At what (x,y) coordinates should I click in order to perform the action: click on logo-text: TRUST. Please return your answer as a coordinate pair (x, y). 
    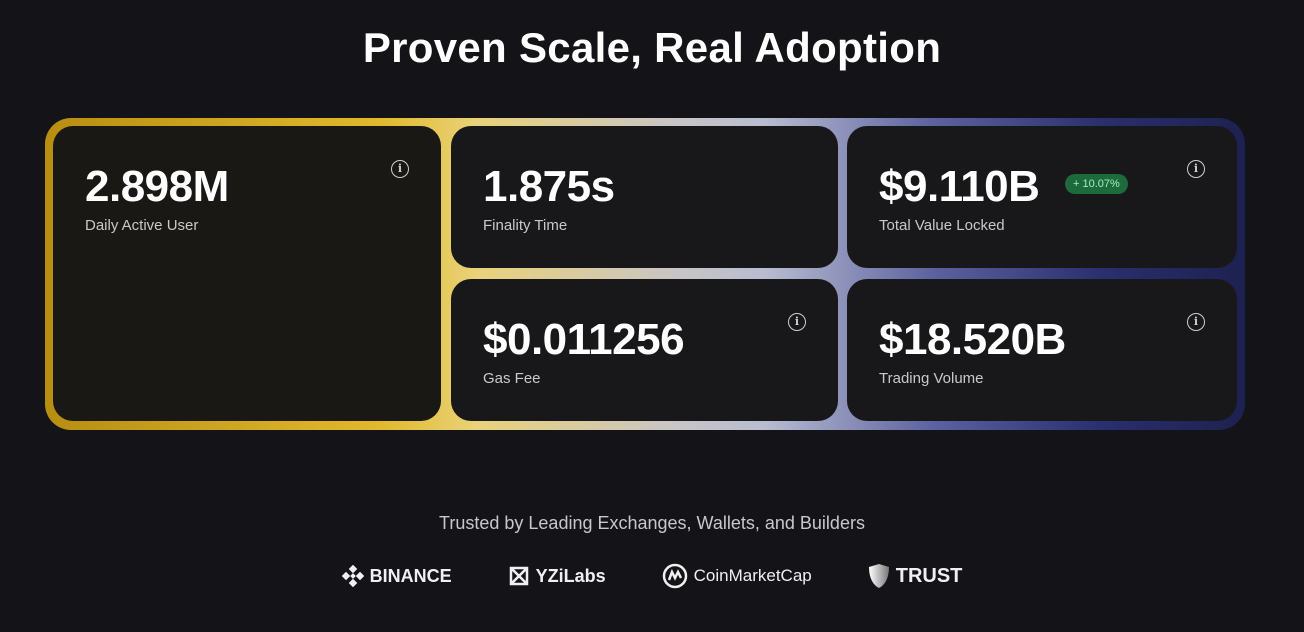
    Looking at the image, I should click on (929, 575).